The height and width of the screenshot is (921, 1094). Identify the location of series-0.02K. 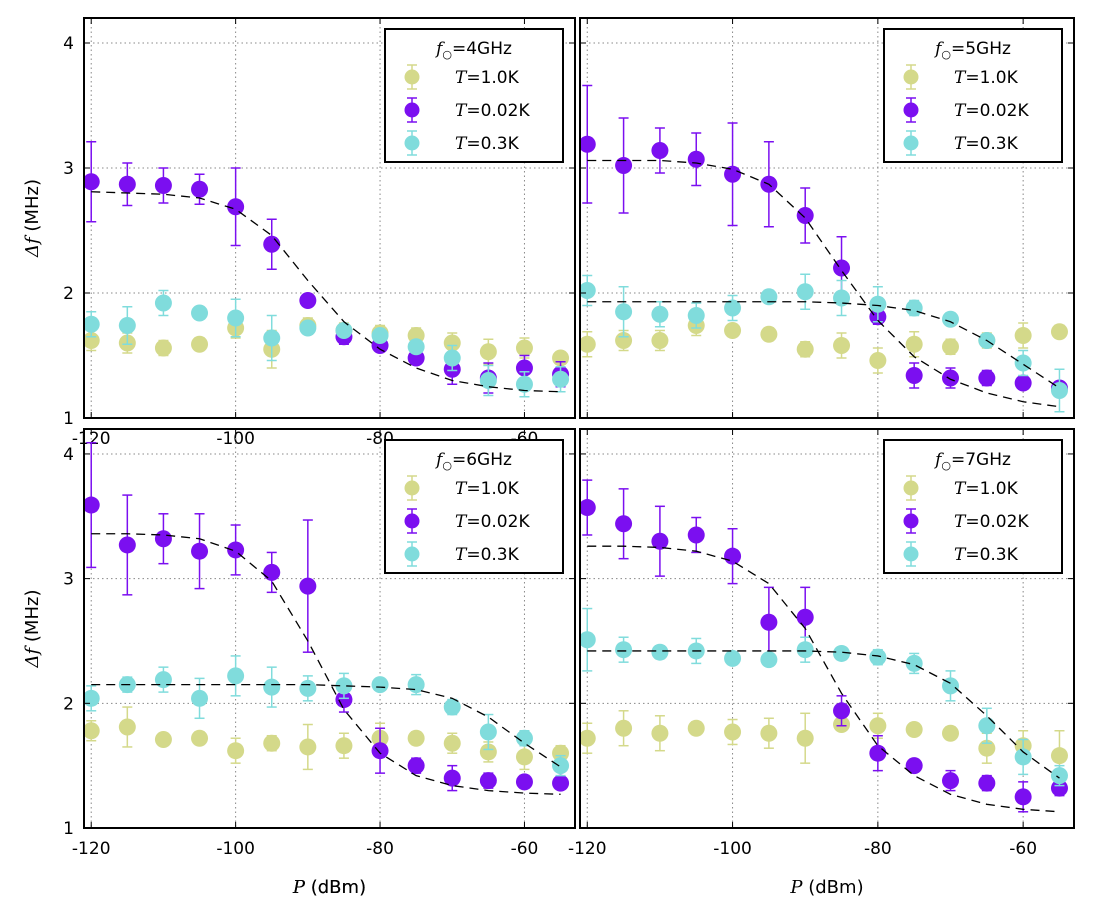
(327, 267).